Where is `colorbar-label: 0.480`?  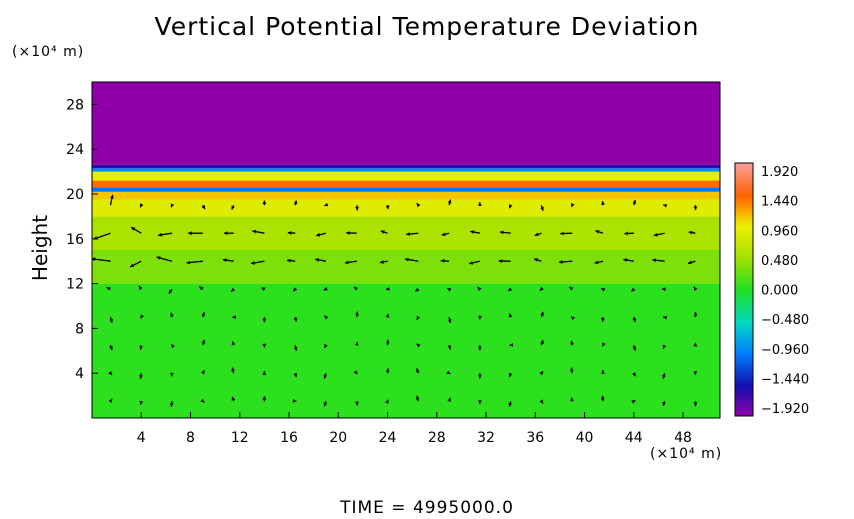
colorbar-label: 0.480 is located at coordinates (779, 261).